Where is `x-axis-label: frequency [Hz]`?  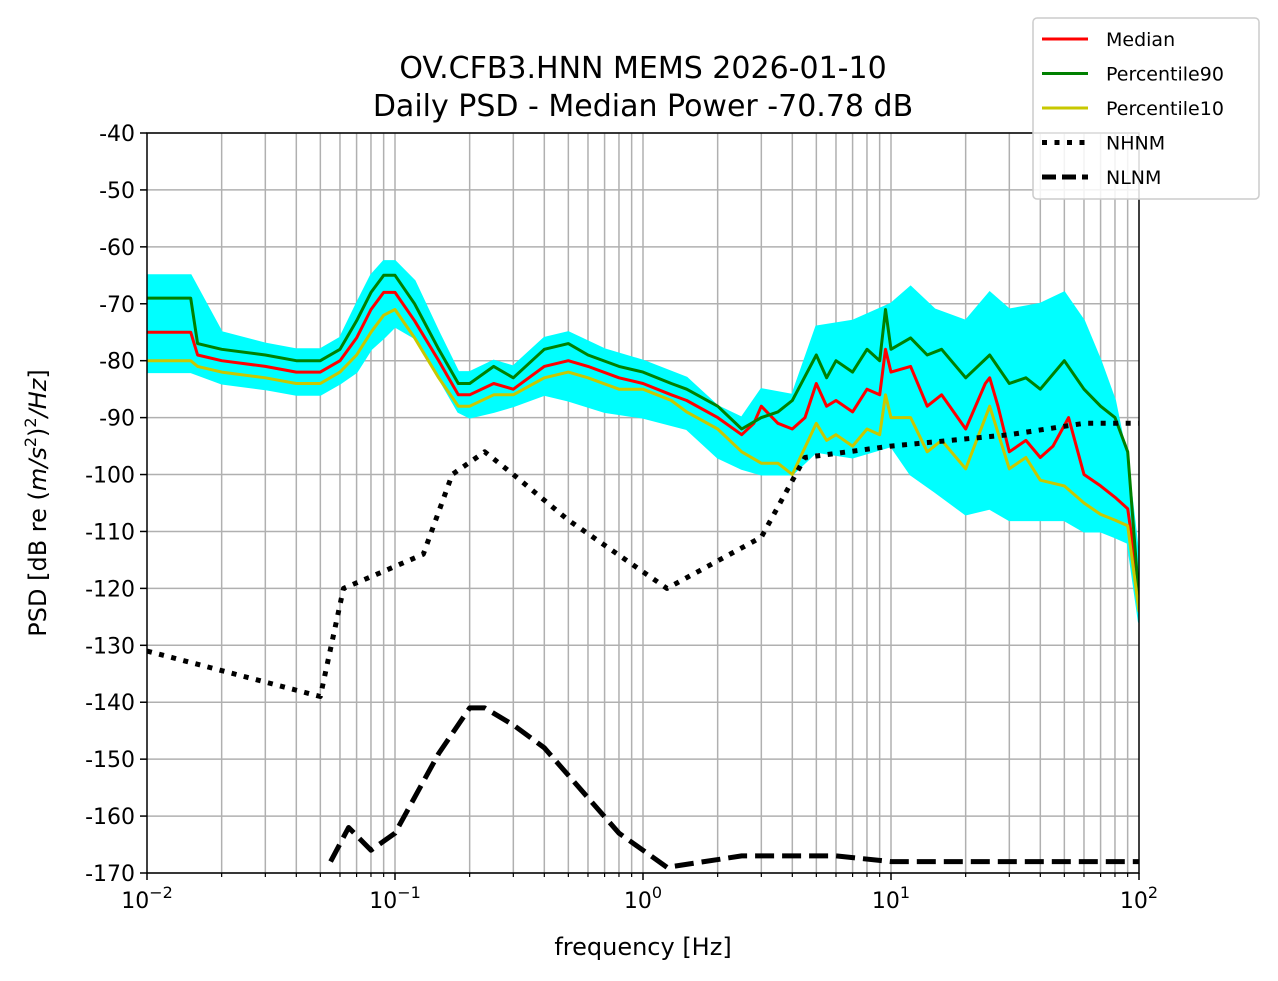
x-axis-label: frequency [Hz] is located at coordinates (642, 947).